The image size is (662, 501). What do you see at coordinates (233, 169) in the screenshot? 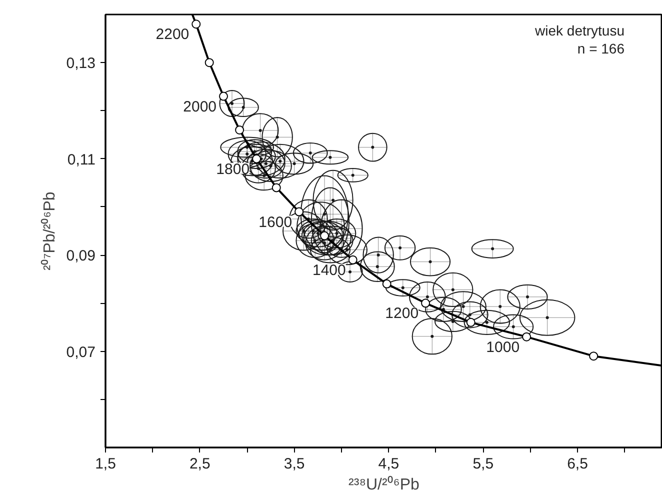
I see `annotation: 1800` at bounding box center [233, 169].